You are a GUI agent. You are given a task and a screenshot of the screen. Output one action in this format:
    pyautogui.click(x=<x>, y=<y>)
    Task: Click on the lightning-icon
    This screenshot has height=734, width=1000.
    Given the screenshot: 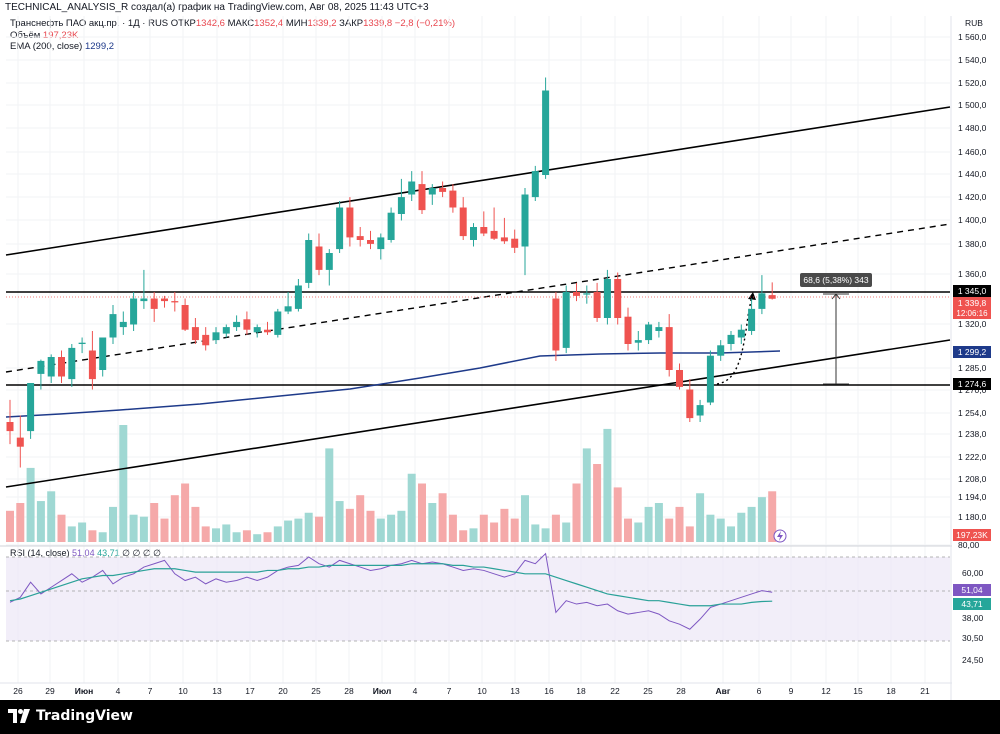 What is the action you would take?
    pyautogui.click(x=780, y=536)
    